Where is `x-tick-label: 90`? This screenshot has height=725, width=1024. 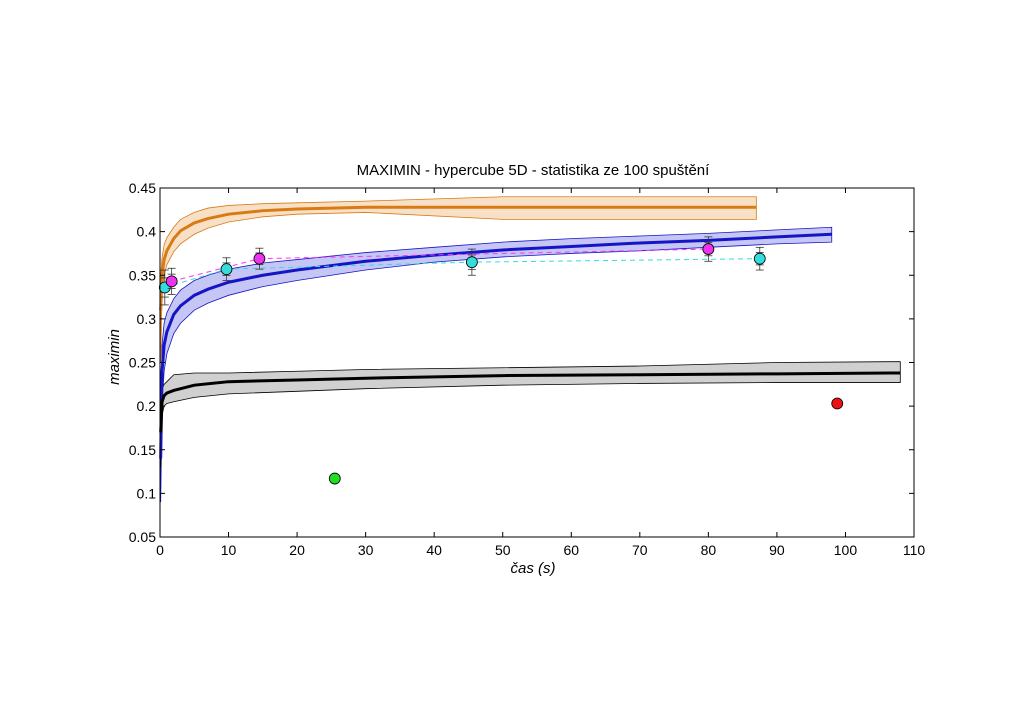 x-tick-label: 90 is located at coordinates (777, 550).